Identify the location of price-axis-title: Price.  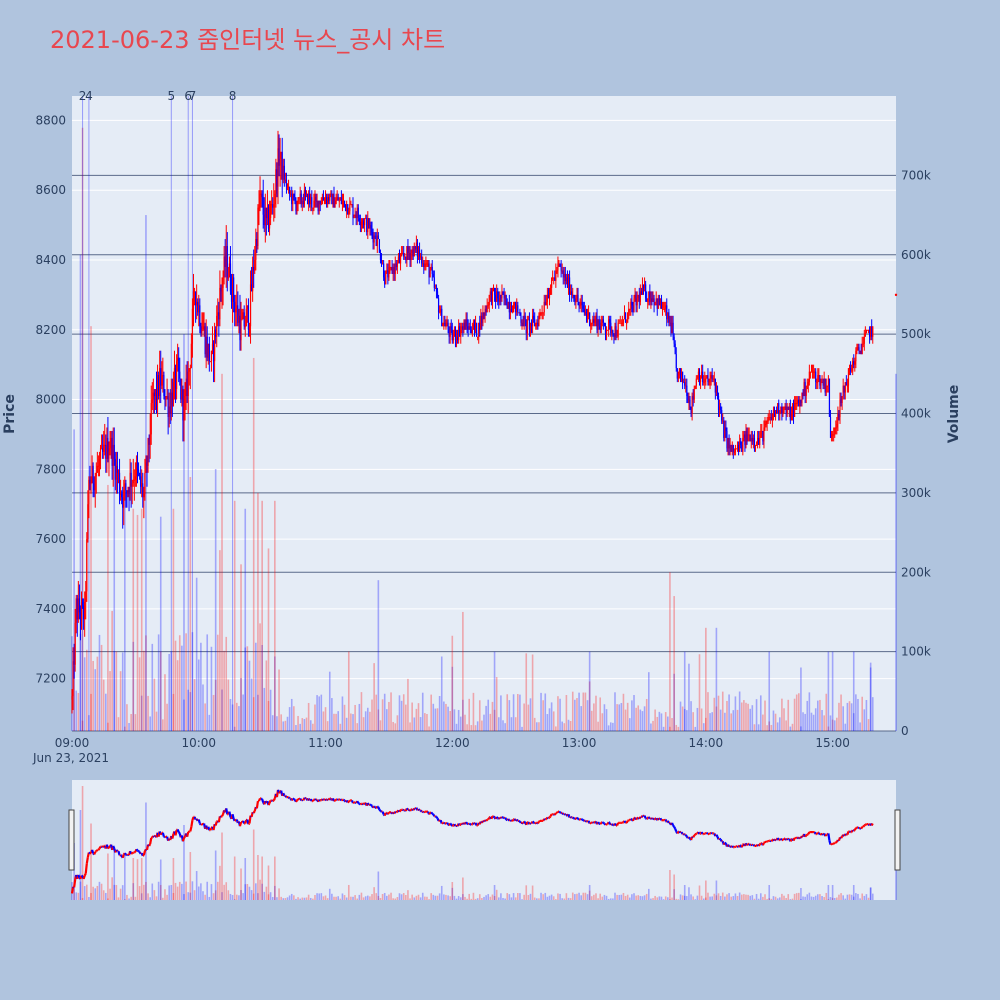
(10, 414).